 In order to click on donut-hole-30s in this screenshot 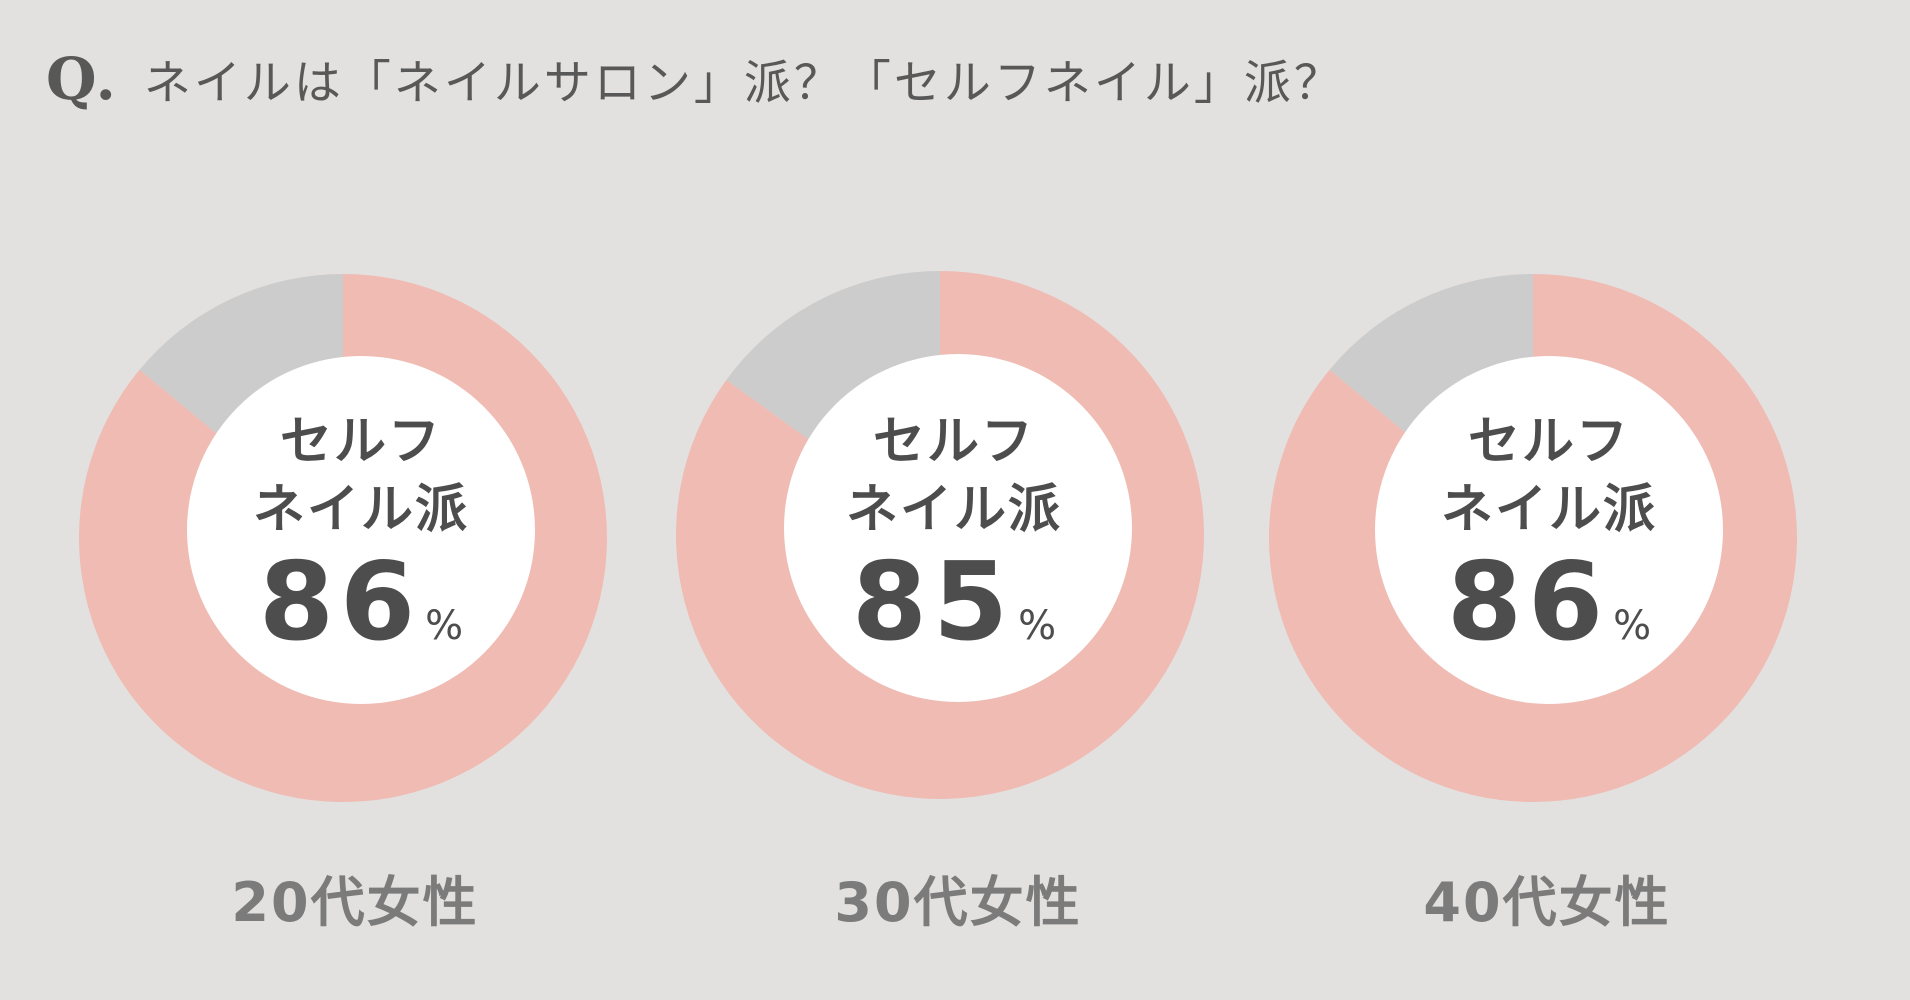, I will do `click(958, 528)`.